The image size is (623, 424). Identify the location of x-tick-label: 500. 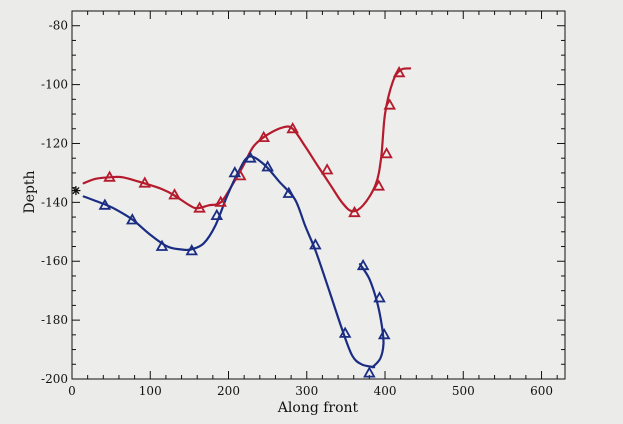
(463, 391).